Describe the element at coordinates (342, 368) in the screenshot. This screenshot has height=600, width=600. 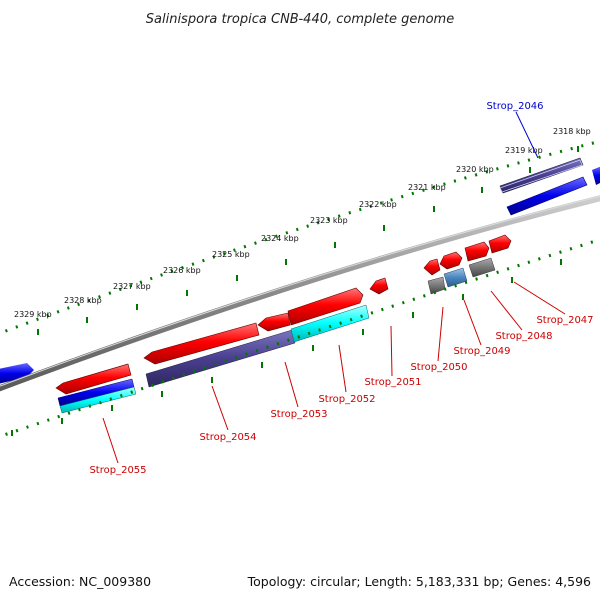
I see `leader-2052` at that location.